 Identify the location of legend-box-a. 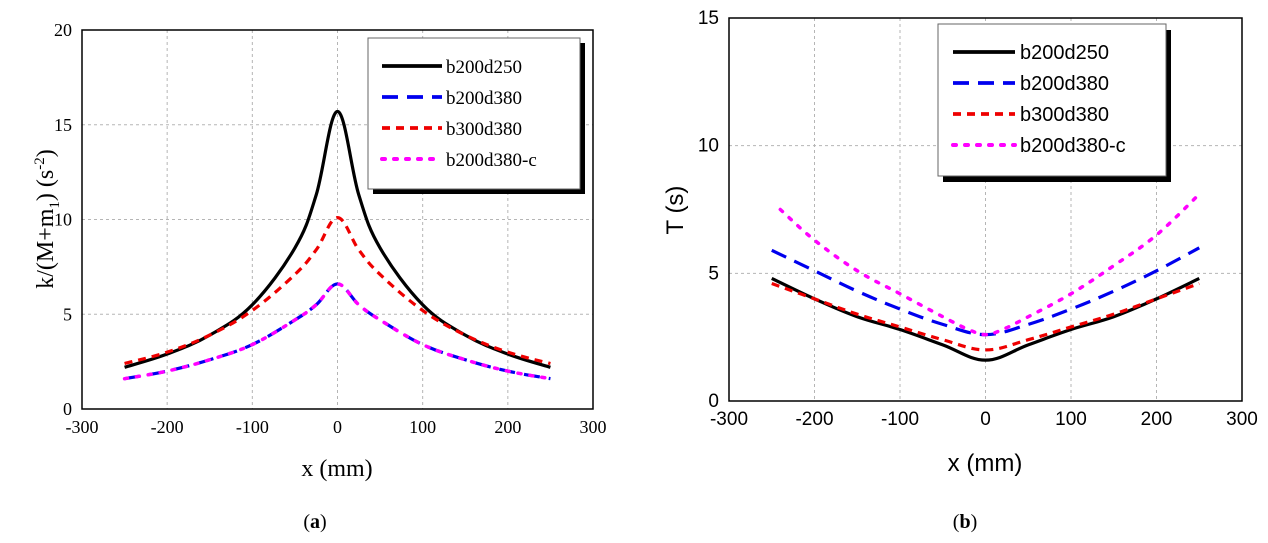
(474, 113).